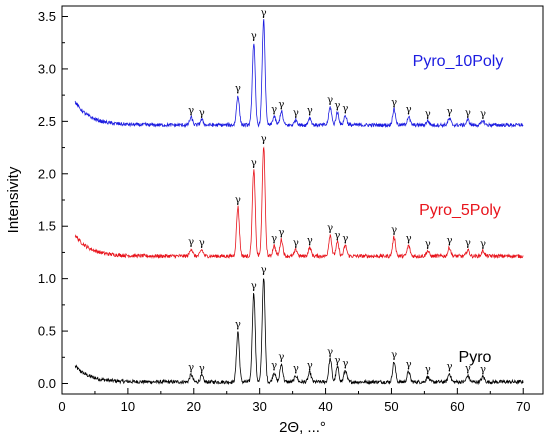  Describe the element at coordinates (47, 68) in the screenshot. I see `y-tick-label: 3.0` at that location.